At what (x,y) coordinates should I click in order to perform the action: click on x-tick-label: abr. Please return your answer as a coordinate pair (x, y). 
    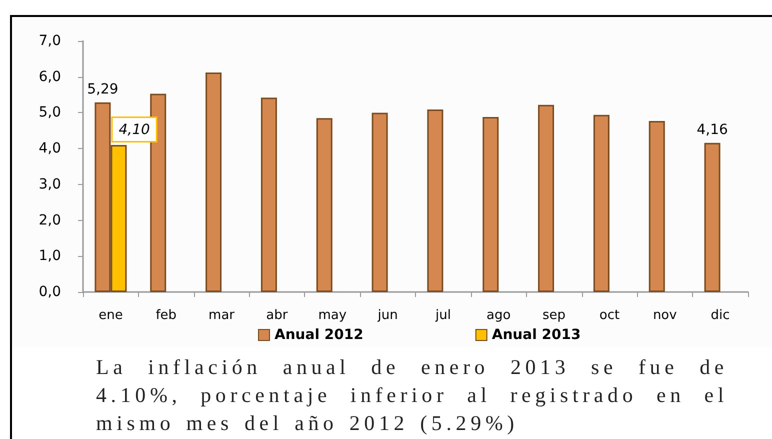
    Looking at the image, I should click on (277, 315).